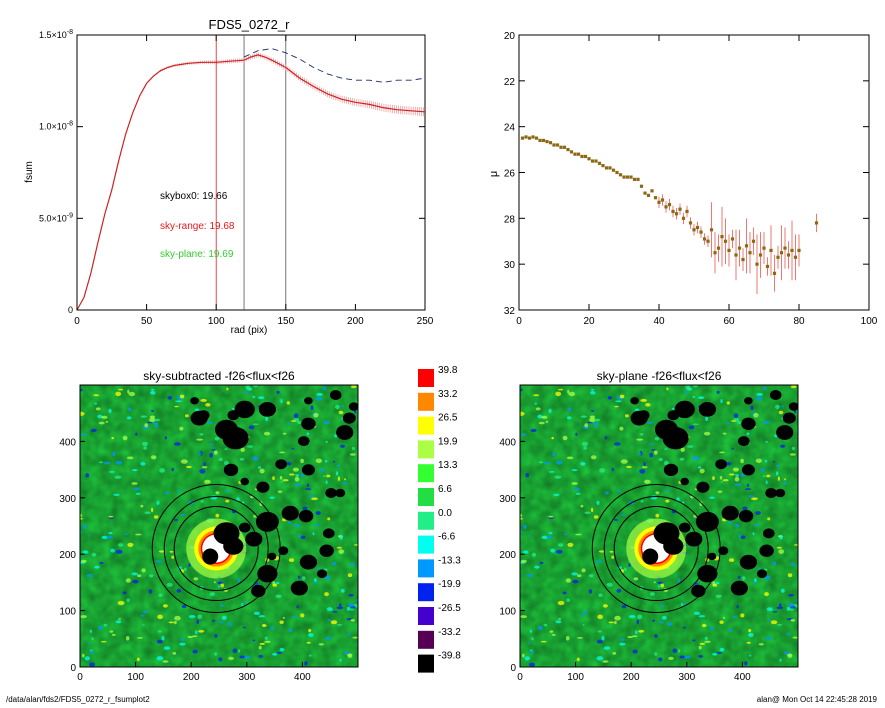 Image resolution: width=885 pixels, height=708 pixels. Describe the element at coordinates (246, 677) in the screenshot. I see `x-tick-label: 300` at that location.